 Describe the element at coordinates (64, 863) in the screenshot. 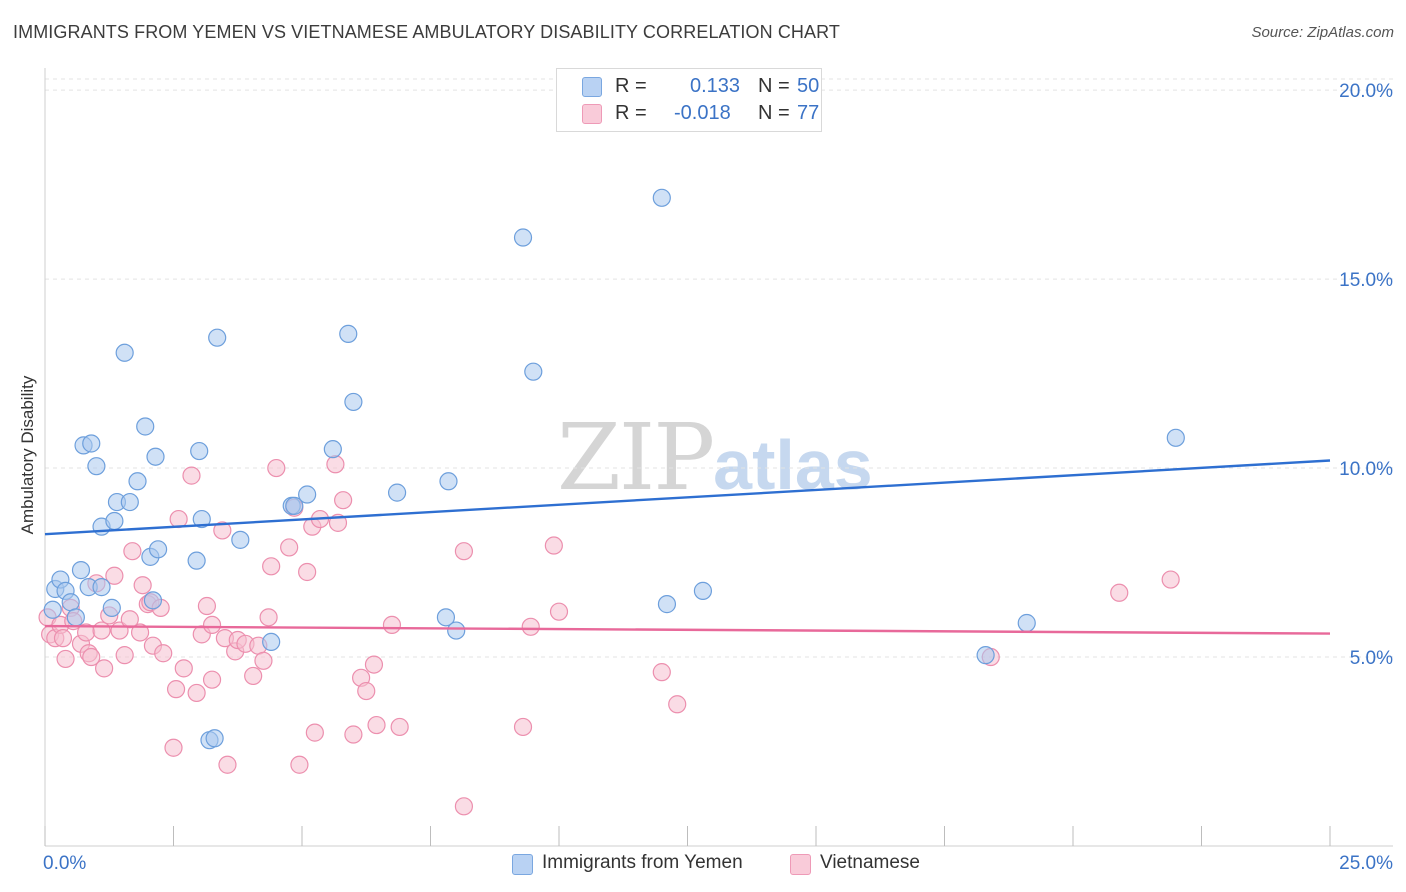

I see `x-tick-label-min: 0.0%` at that location.